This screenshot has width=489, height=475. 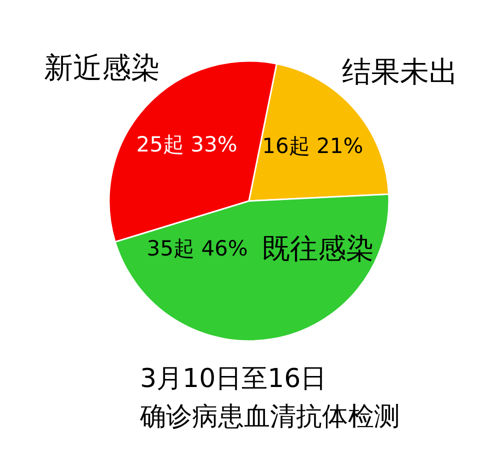 I want to click on data-label: 16起 21%, so click(x=313, y=146).